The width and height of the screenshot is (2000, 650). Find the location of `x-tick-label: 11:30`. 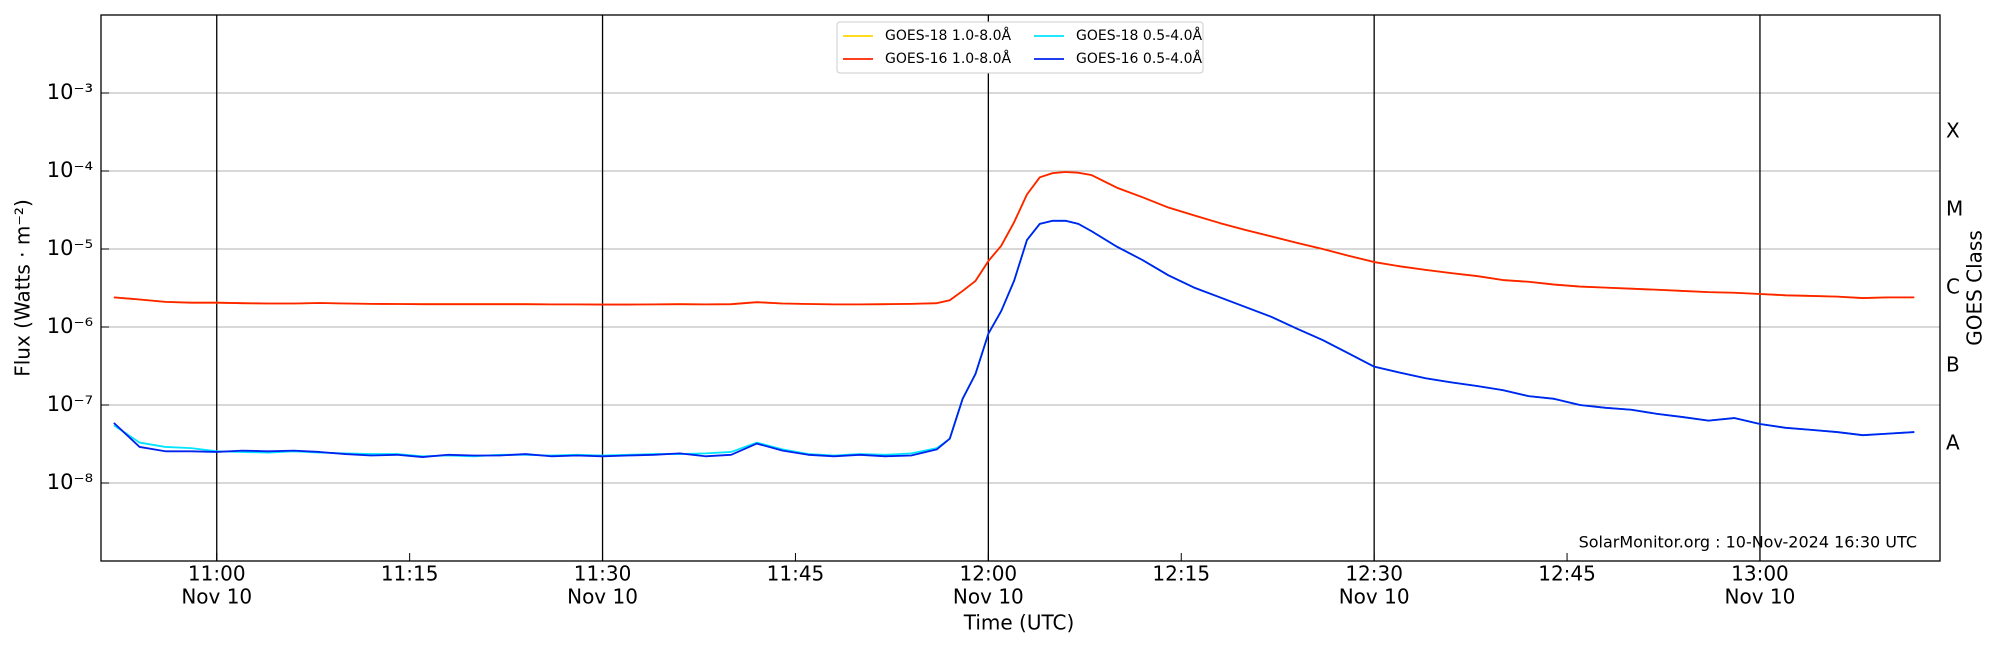

x-tick-label: 11:30 is located at coordinates (603, 574).